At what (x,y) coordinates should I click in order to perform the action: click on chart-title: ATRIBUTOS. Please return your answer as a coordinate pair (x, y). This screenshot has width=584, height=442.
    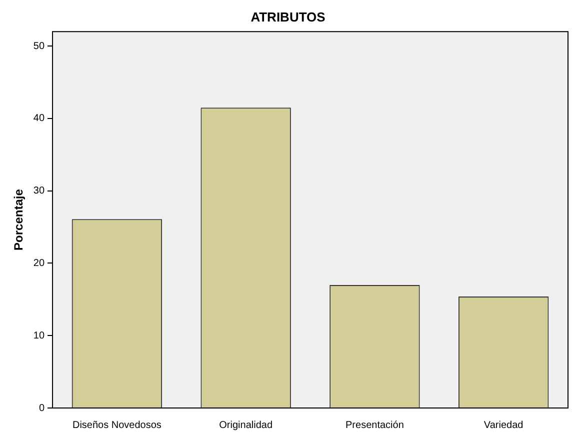
    Looking at the image, I should click on (288, 16).